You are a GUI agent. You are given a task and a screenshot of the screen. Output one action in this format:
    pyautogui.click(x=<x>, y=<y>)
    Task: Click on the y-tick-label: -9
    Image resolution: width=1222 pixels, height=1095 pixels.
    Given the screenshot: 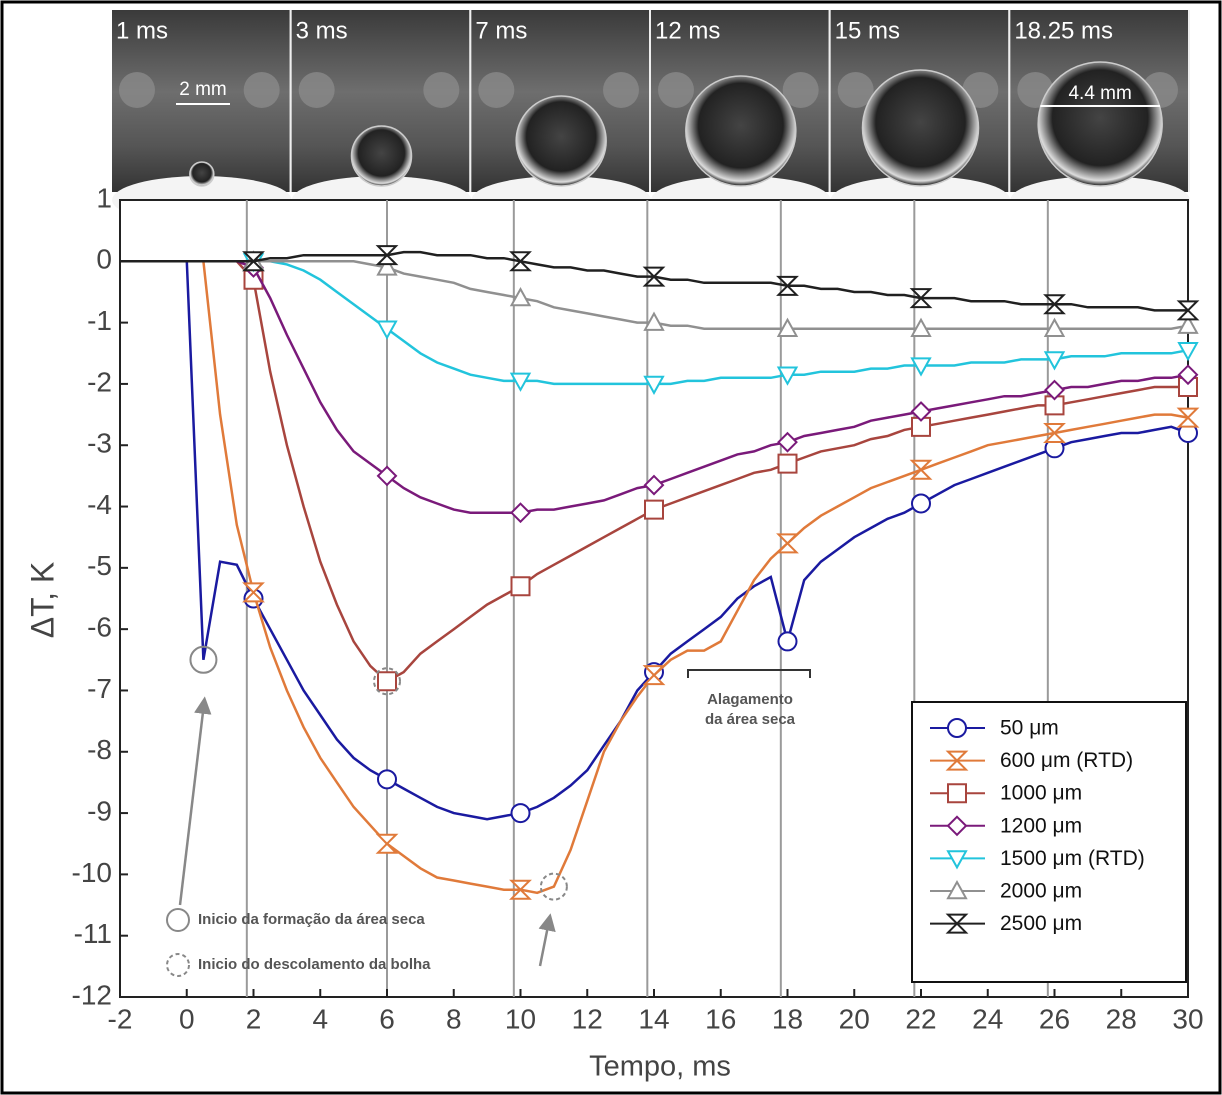 What is the action you would take?
    pyautogui.click(x=99, y=810)
    